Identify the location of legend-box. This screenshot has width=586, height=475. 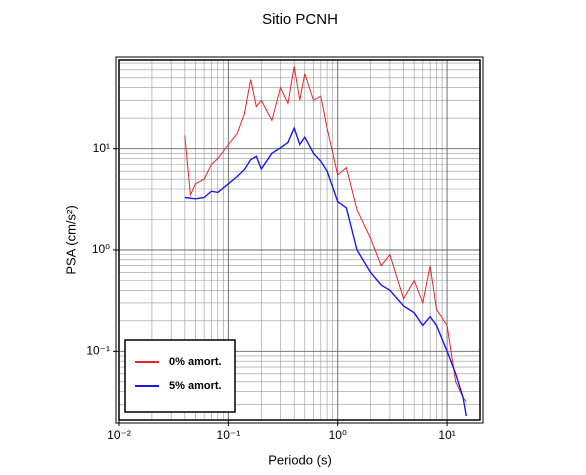
(180, 376).